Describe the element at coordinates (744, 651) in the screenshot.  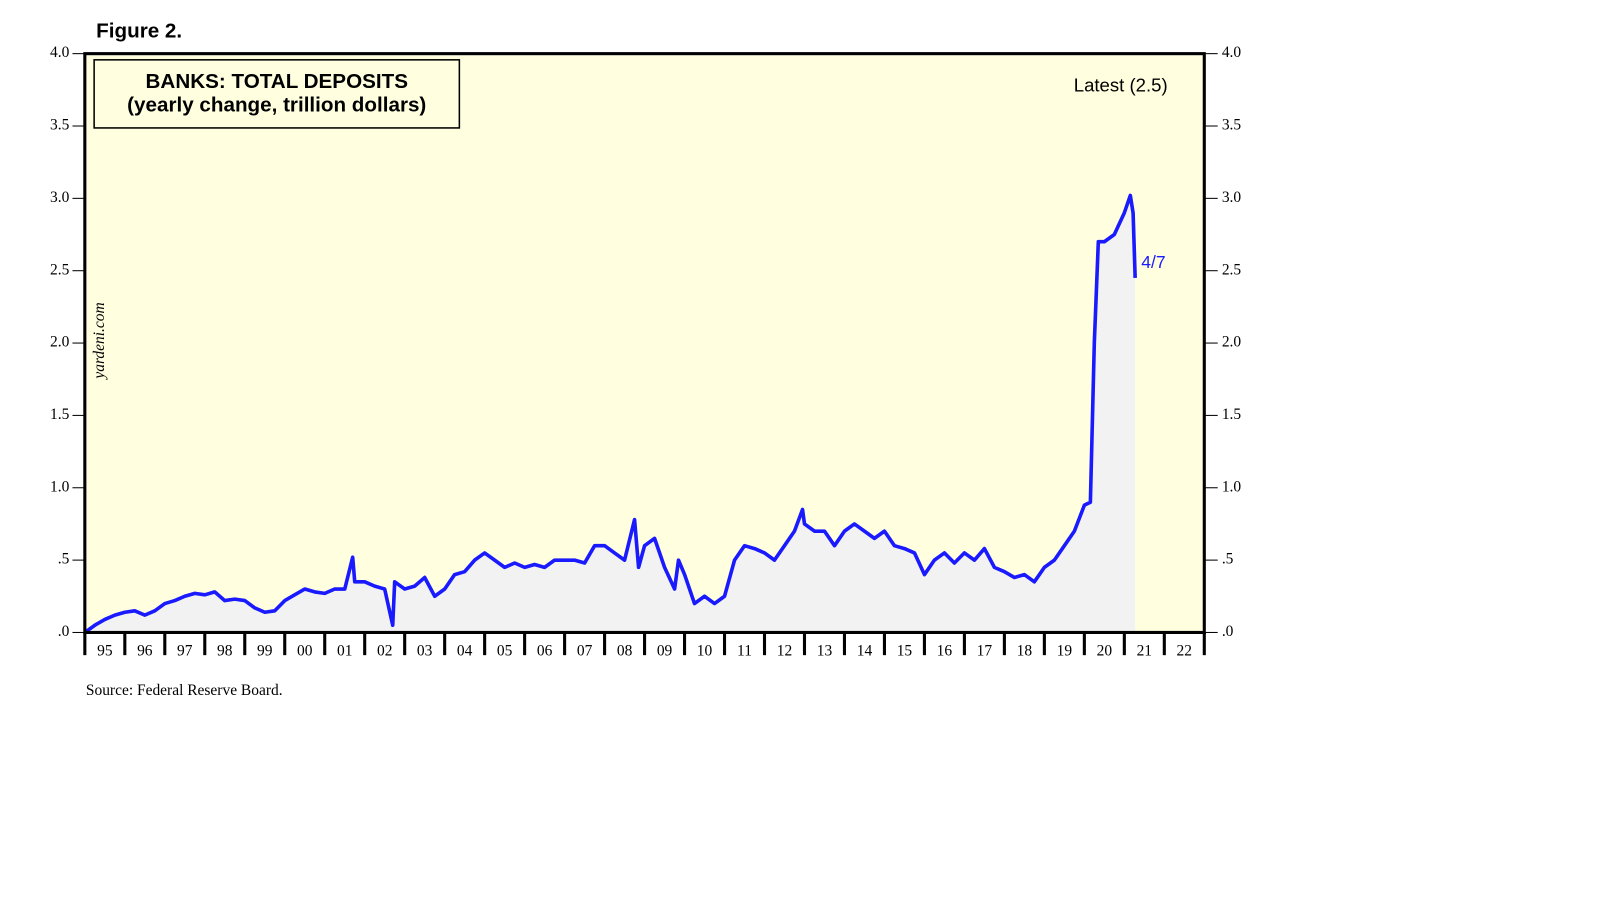
I see `x-tick-label: 11` at that location.